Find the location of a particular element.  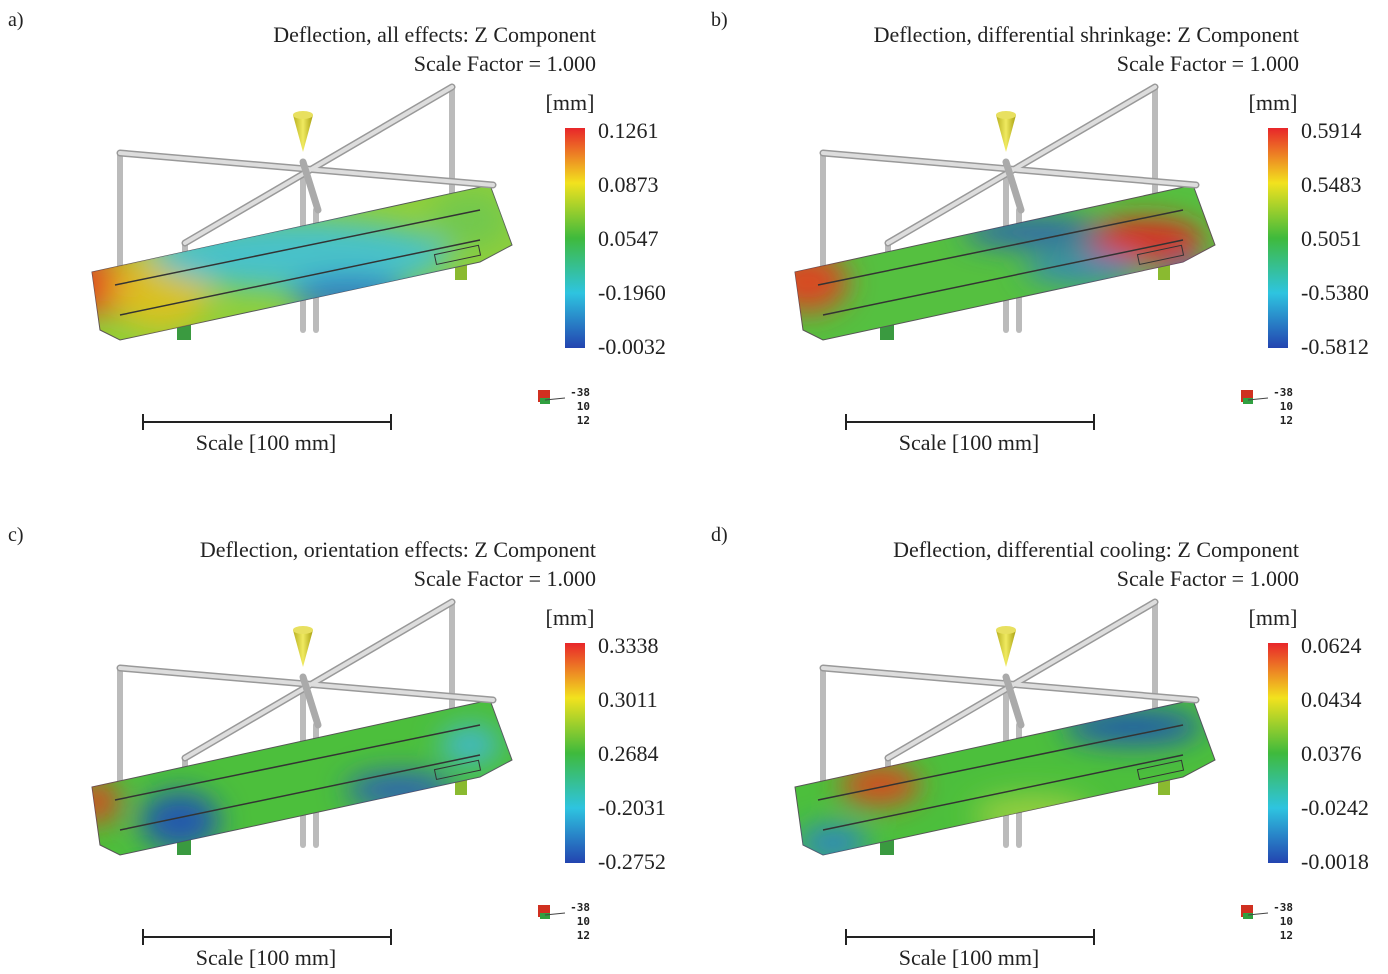

legend-value: 0.3011 is located at coordinates (628, 699).